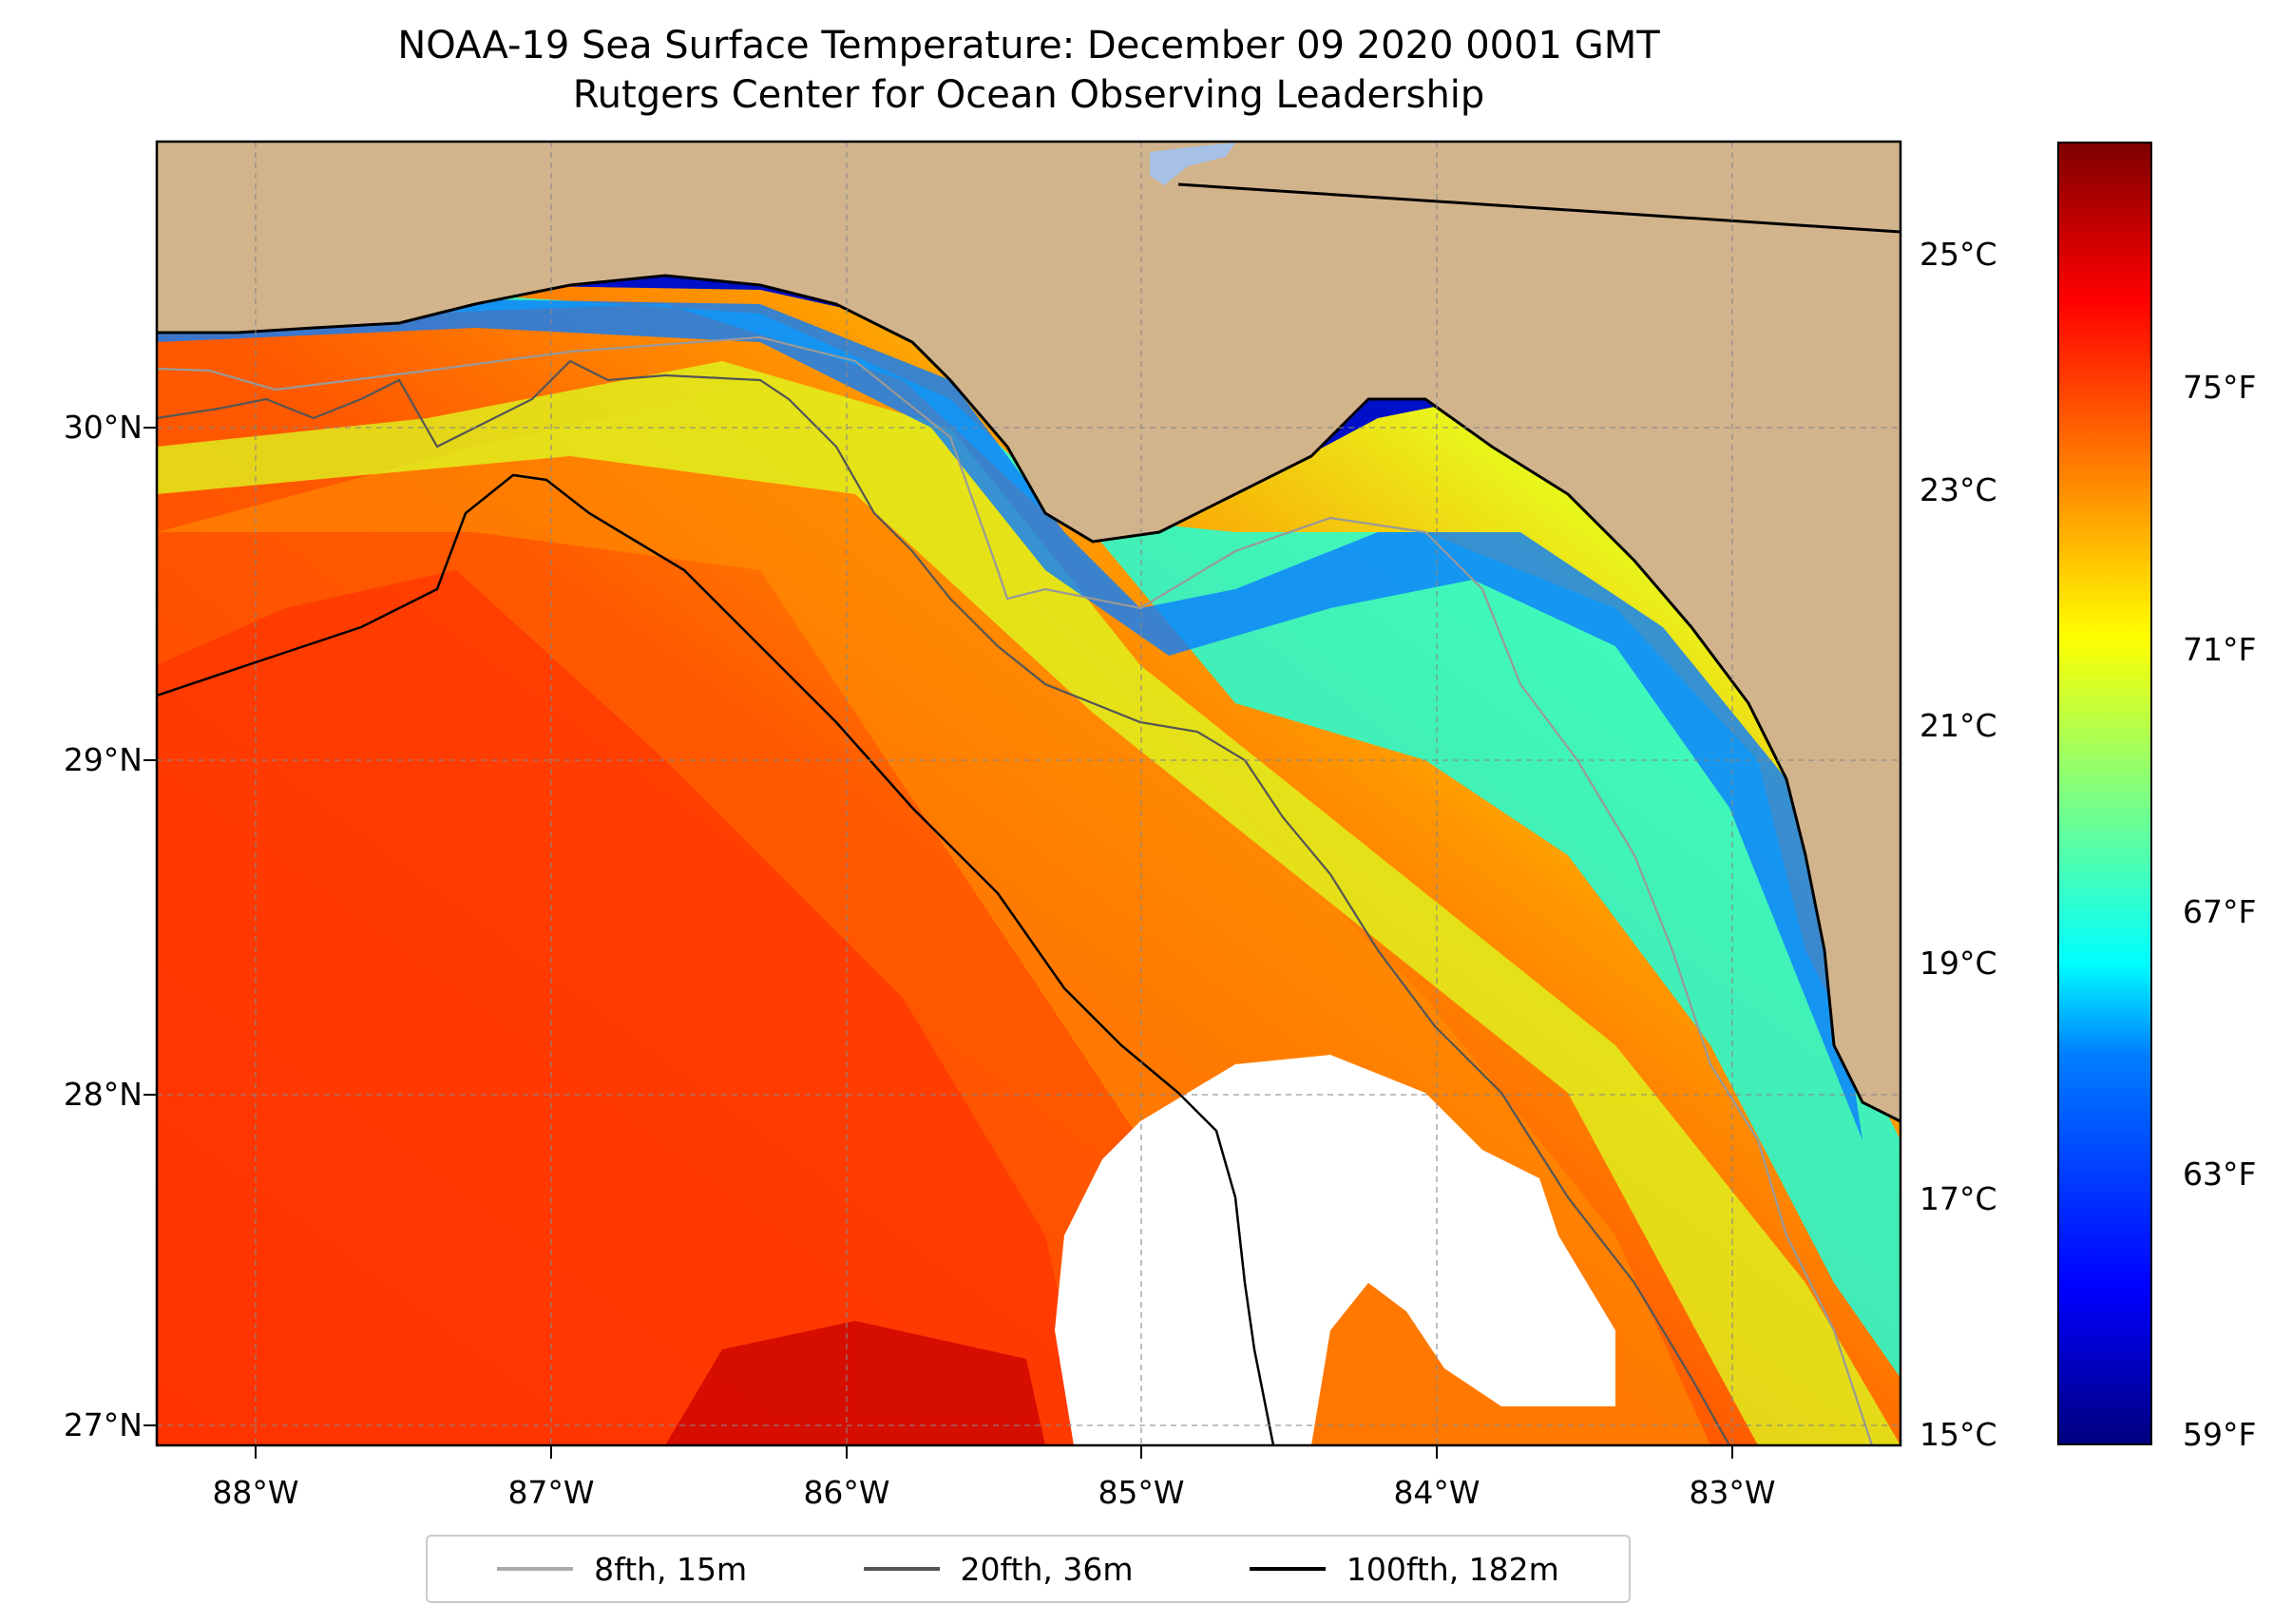 The height and width of the screenshot is (1624, 2292). What do you see at coordinates (2220, 649) in the screenshot?
I see `colorbar-label-71f: 71°F` at bounding box center [2220, 649].